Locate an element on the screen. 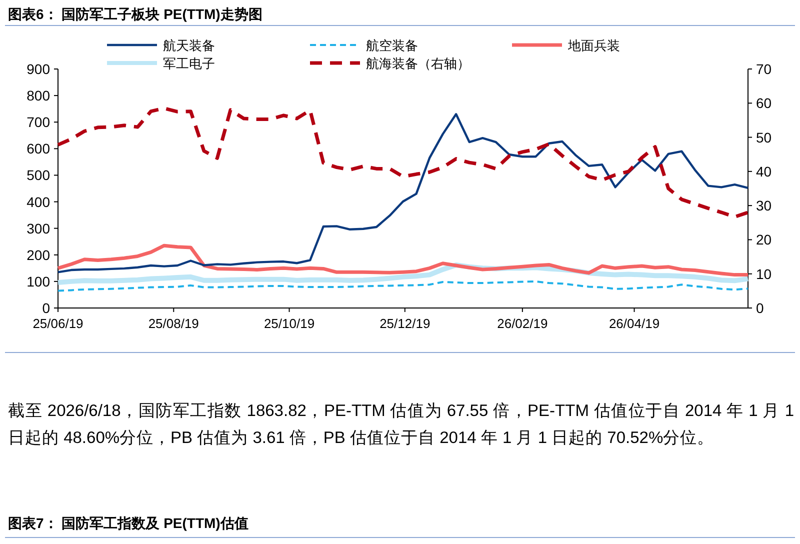 This screenshot has width=800, height=544. text: 图表7： 国防军工指数及 PE(TTM)估值 is located at coordinates (128, 524).